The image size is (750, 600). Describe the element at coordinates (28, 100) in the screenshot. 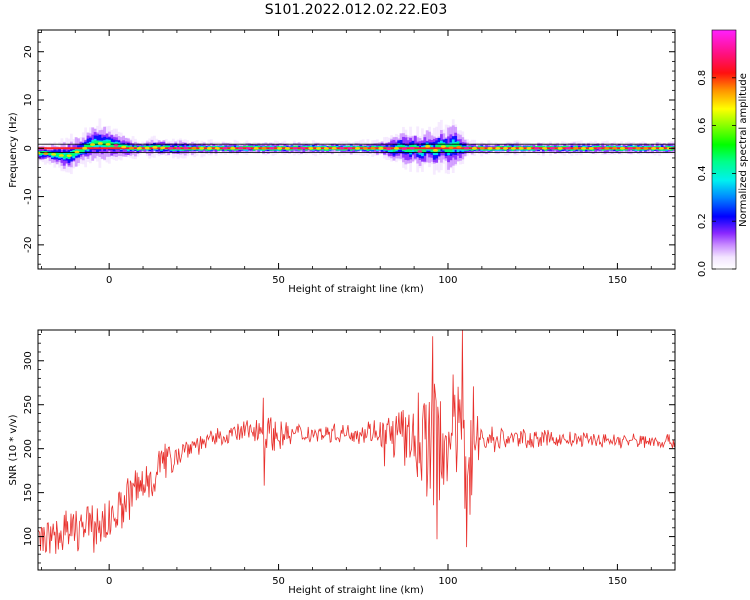

I see `y-tick-label: 10` at that location.